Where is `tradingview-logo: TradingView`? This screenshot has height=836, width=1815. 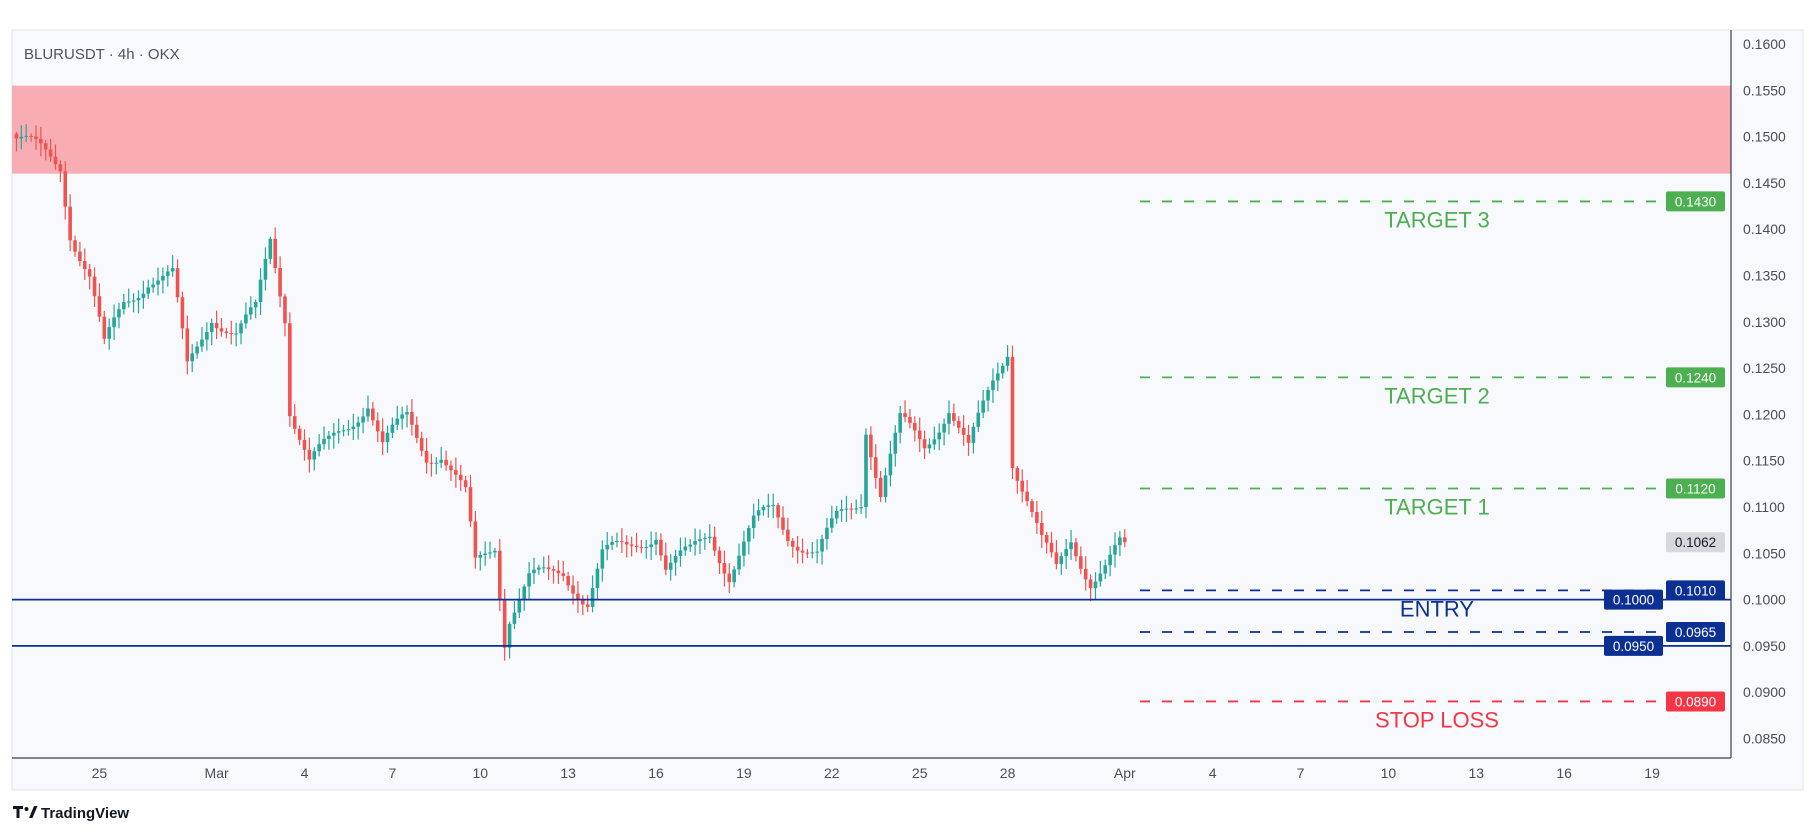 tradingview-logo: TradingView is located at coordinates (71, 813).